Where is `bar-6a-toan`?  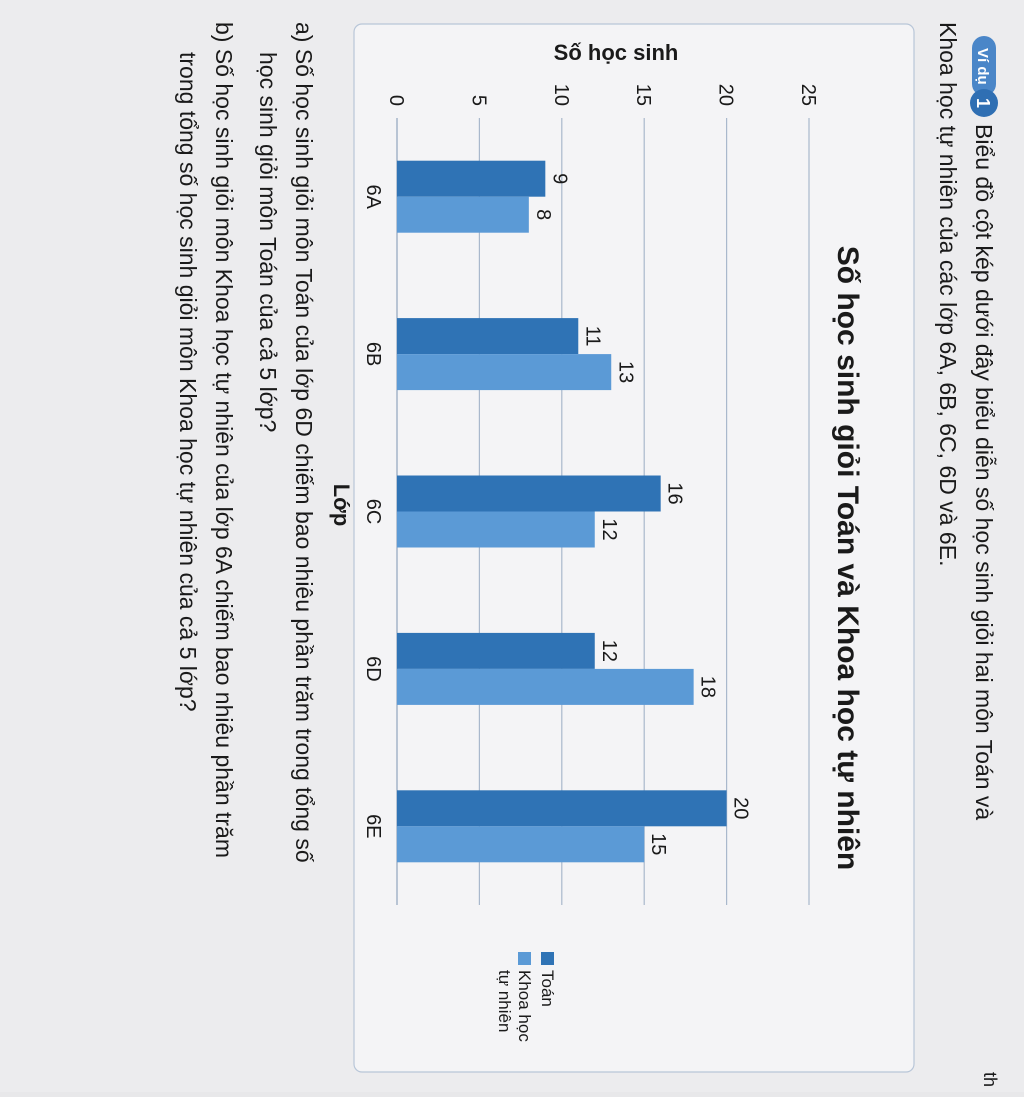 bar-6a-toan is located at coordinates (471, 178).